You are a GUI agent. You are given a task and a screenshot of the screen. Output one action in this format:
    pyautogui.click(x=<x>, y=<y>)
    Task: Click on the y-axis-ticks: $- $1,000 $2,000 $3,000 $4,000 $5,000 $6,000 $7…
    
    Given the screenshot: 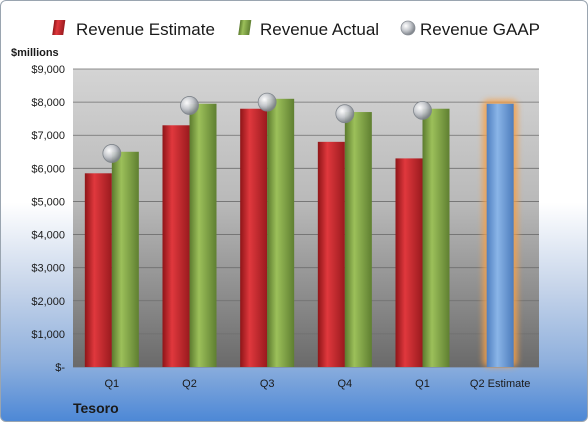 What is the action you would take?
    pyautogui.click(x=48, y=219)
    